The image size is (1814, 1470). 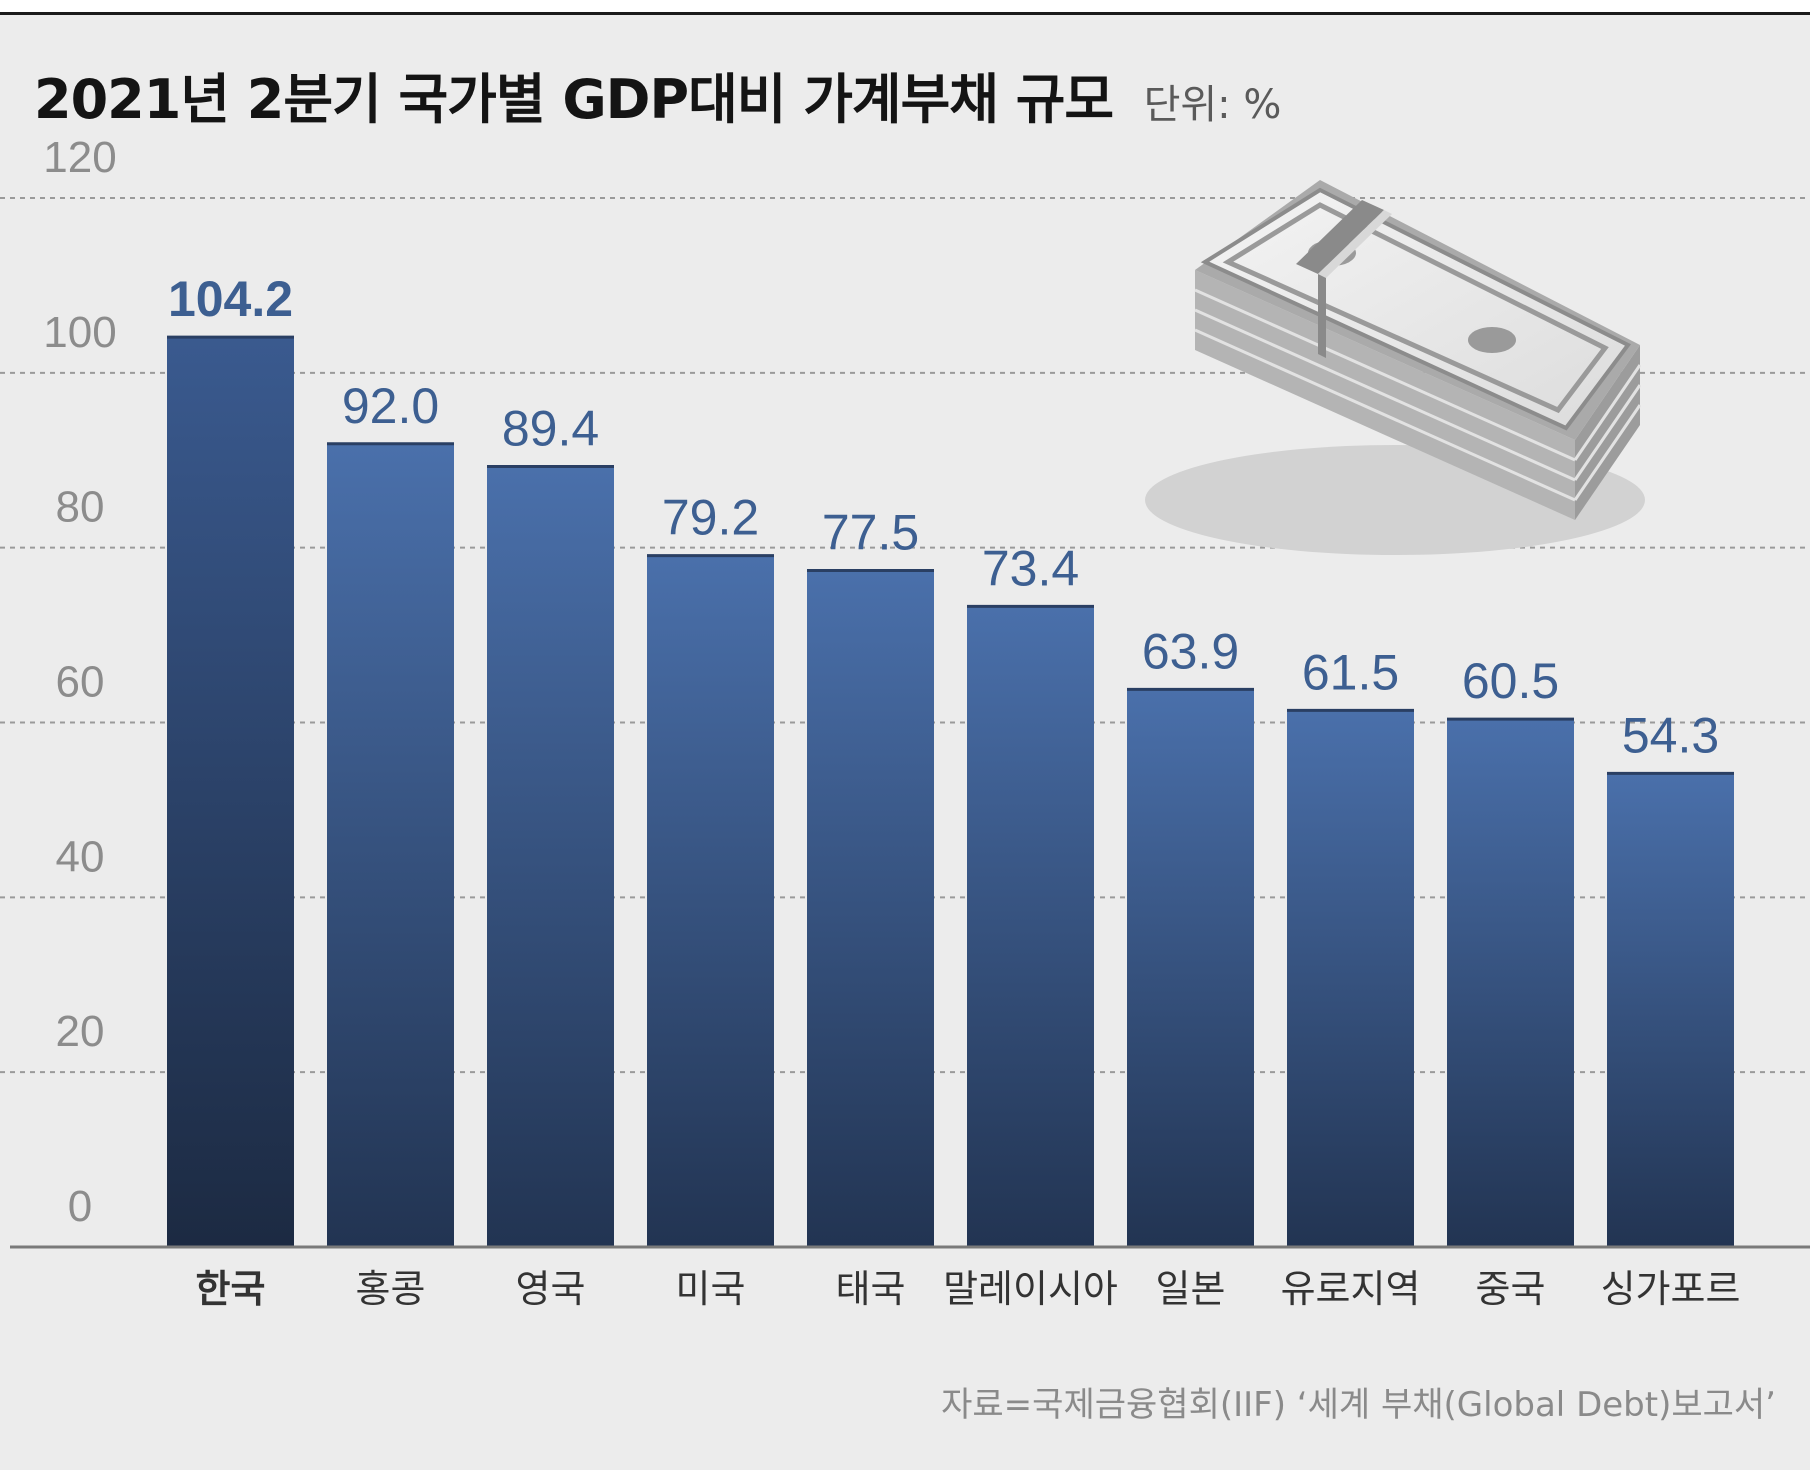 I want to click on y-tick-label: 120, so click(x=79, y=157).